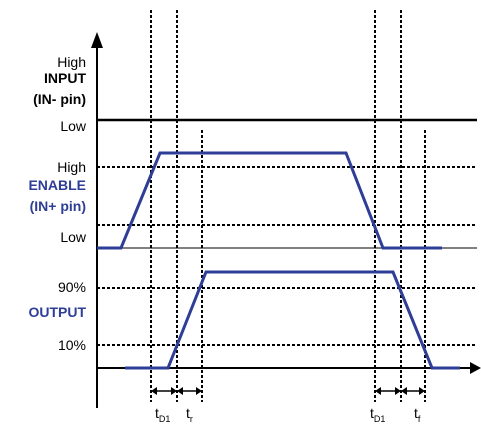 The height and width of the screenshot is (431, 481). What do you see at coordinates (72, 345) in the screenshot?
I see `output-10-label: 10%` at bounding box center [72, 345].